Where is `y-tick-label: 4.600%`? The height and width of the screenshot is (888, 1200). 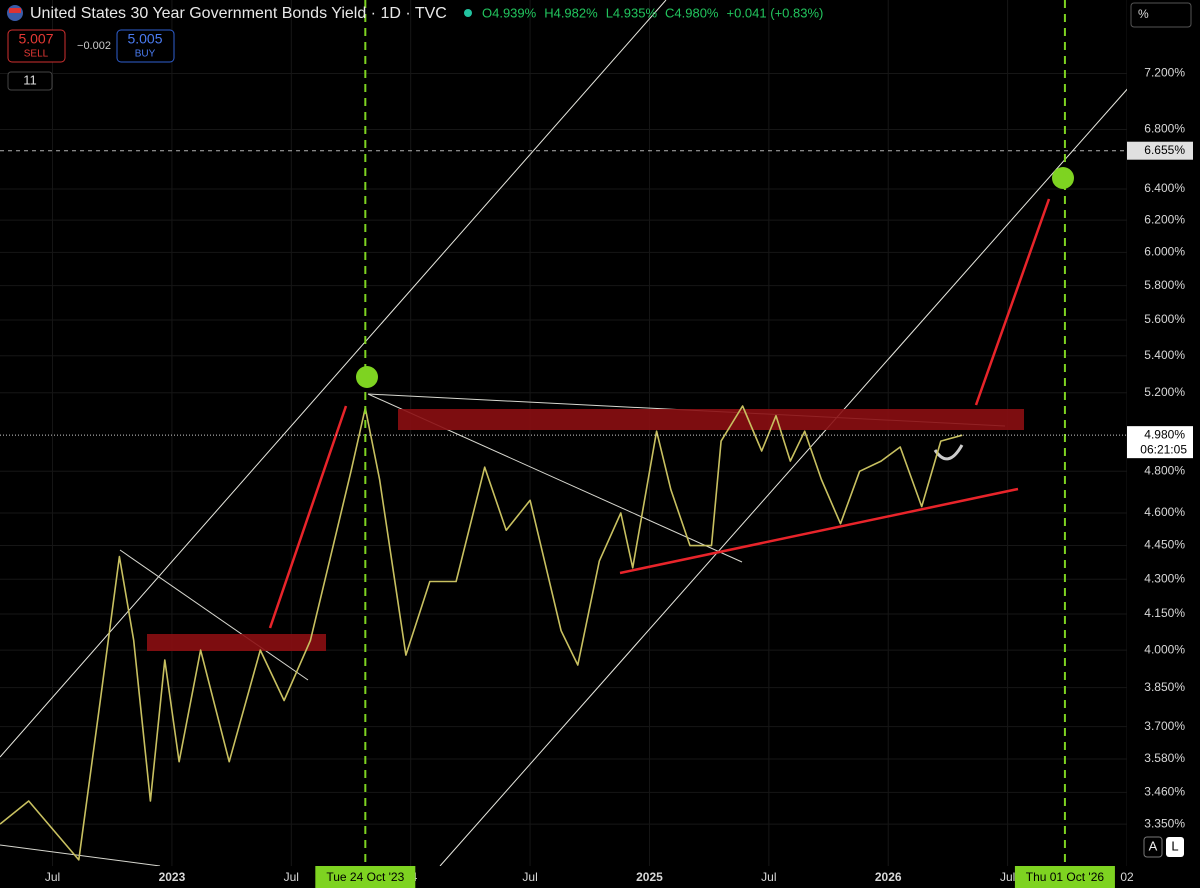
y-tick-label: 4.600% is located at coordinates (1164, 512).